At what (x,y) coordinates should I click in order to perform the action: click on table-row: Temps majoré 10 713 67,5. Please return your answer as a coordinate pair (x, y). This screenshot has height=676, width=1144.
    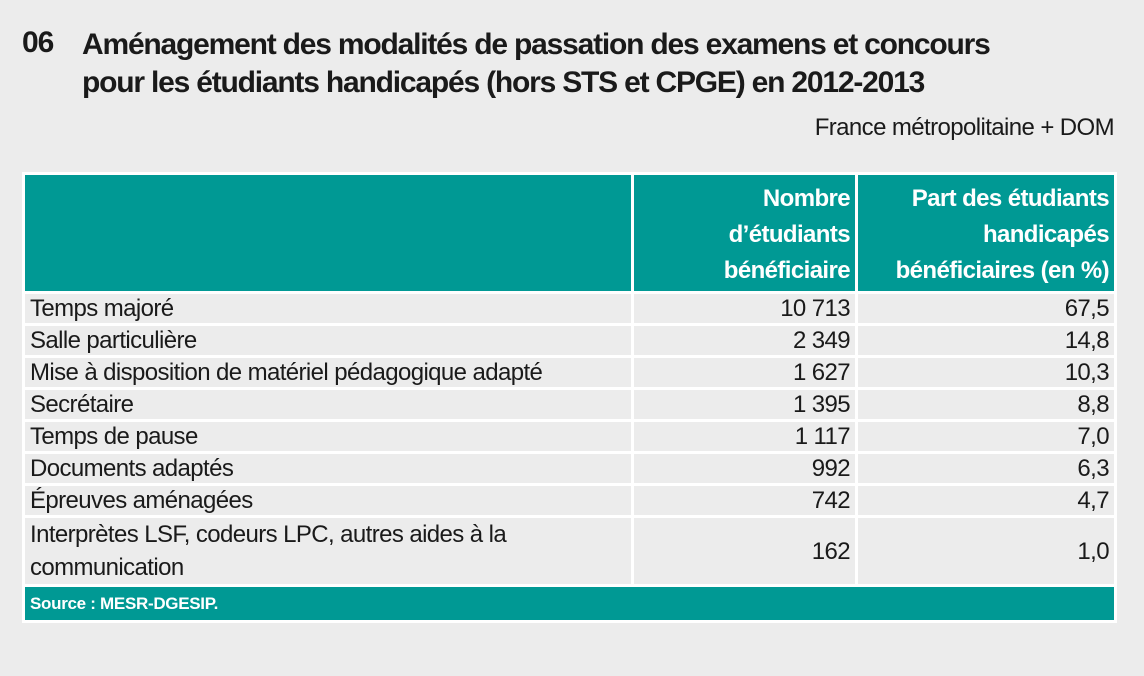
    Looking at the image, I should click on (569, 308).